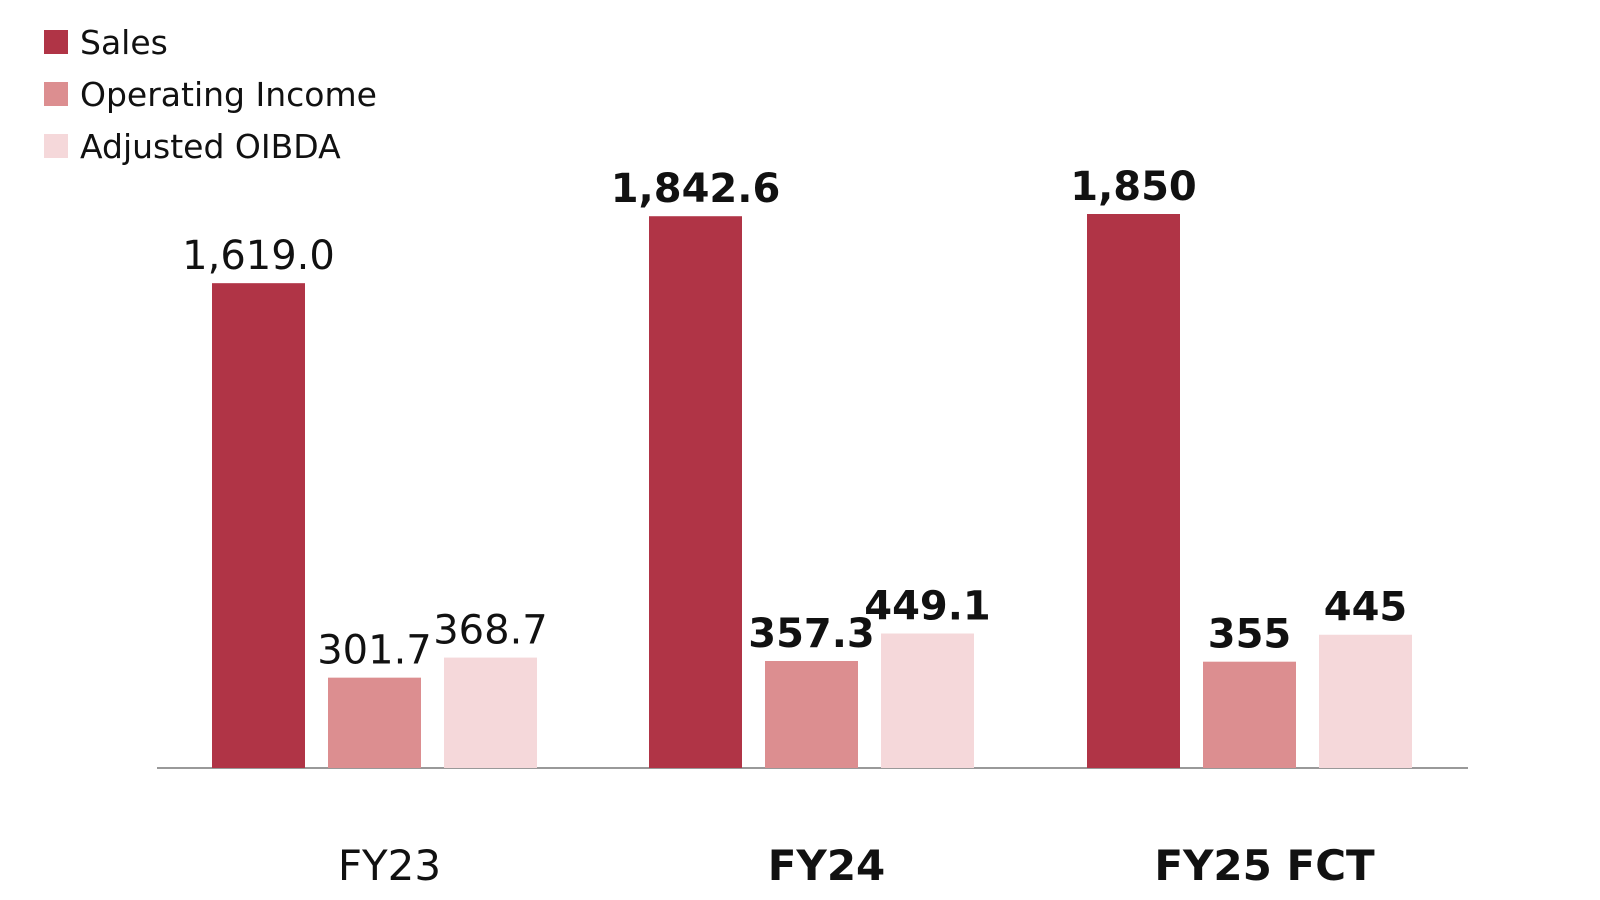 The height and width of the screenshot is (900, 1600). What do you see at coordinates (389, 865) in the screenshot?
I see `category-label-fy23: FY23` at bounding box center [389, 865].